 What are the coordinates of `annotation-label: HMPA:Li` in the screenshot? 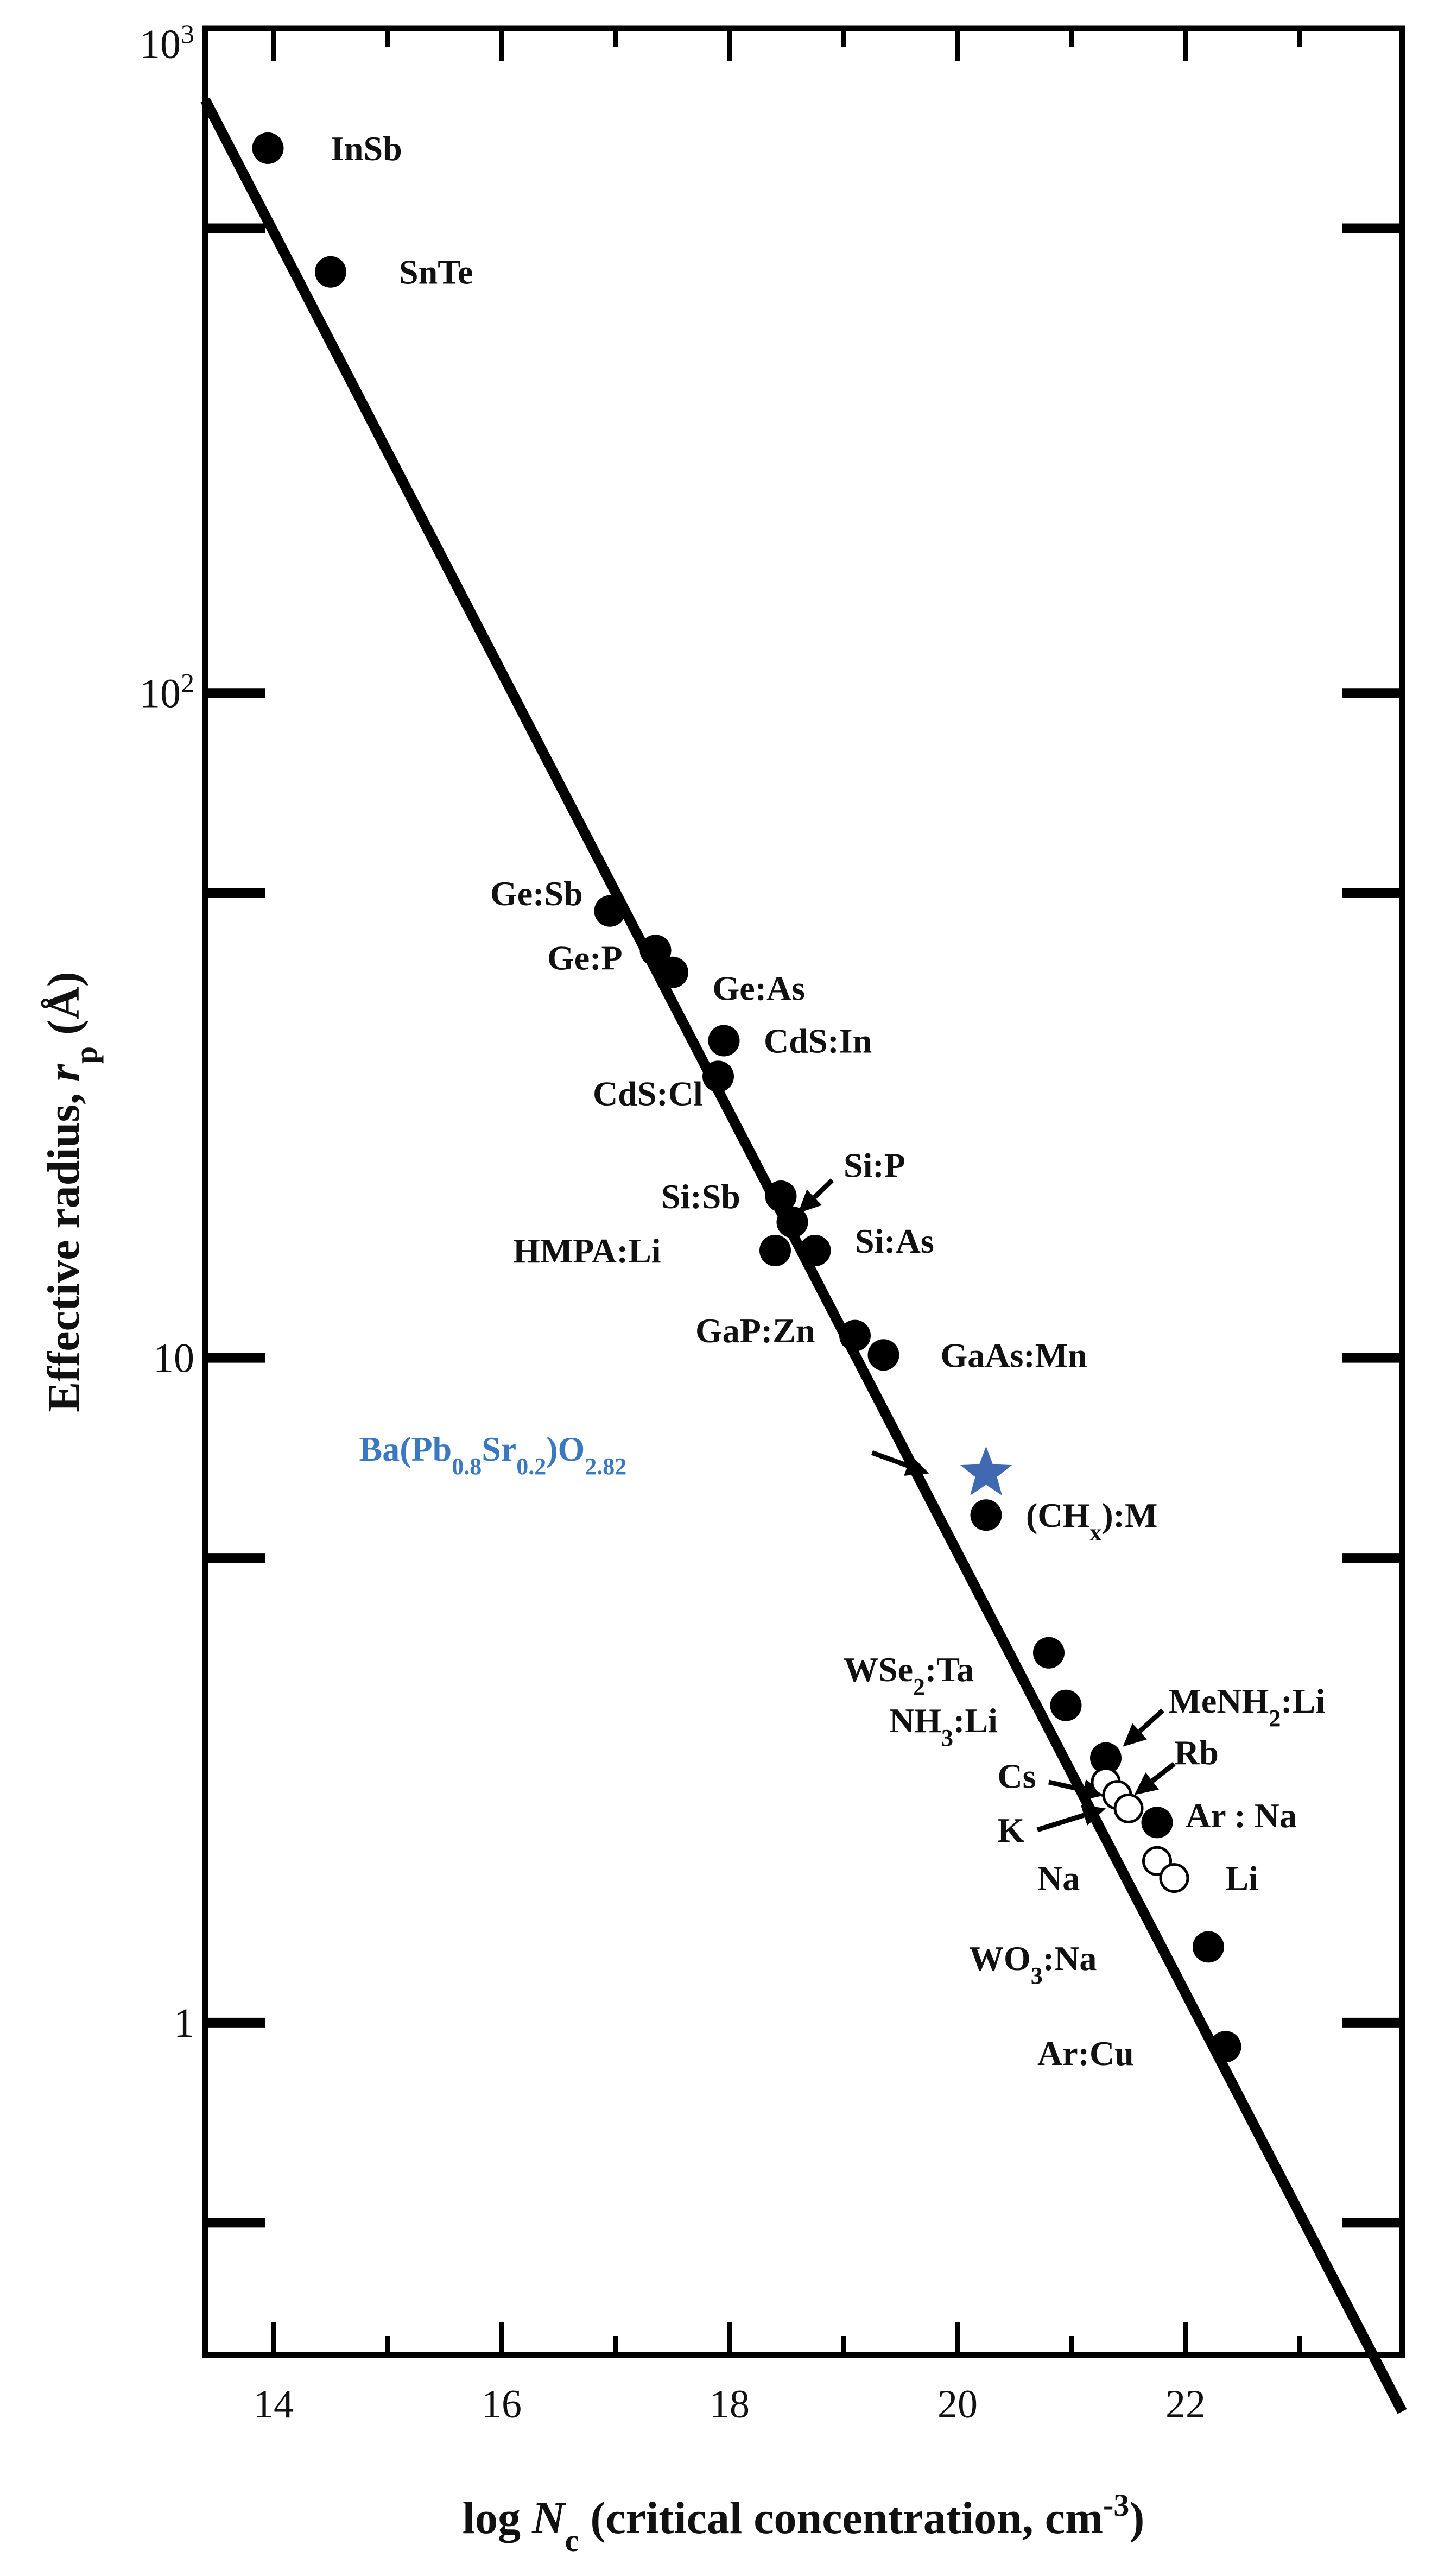 It's located at (587, 1251).